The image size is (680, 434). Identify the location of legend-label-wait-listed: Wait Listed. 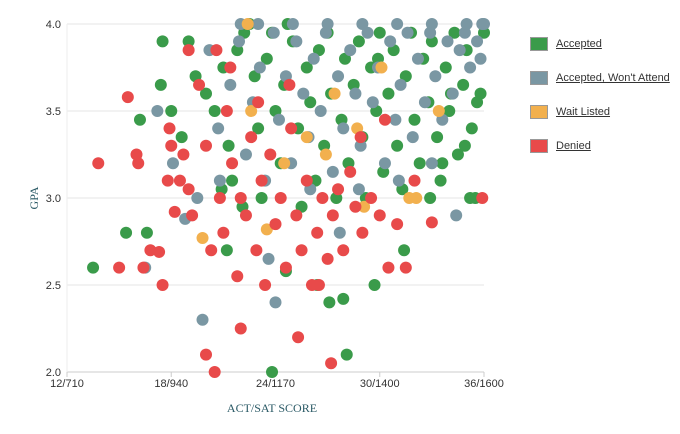
(583, 112).